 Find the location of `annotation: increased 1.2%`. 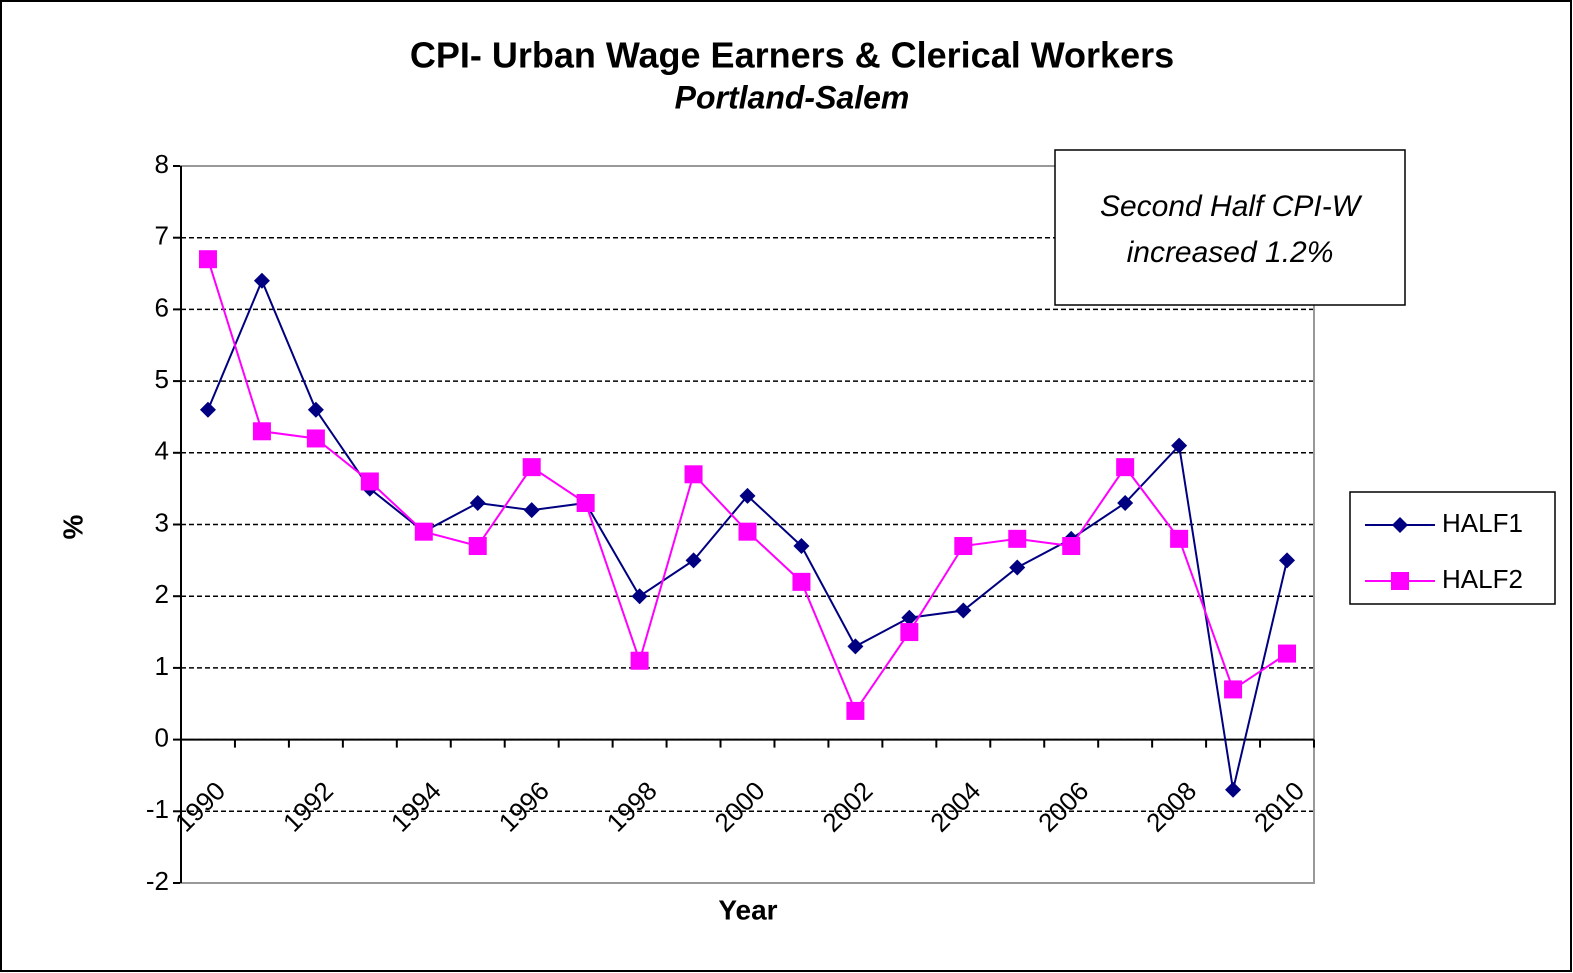

annotation: increased 1.2% is located at coordinates (1230, 252).